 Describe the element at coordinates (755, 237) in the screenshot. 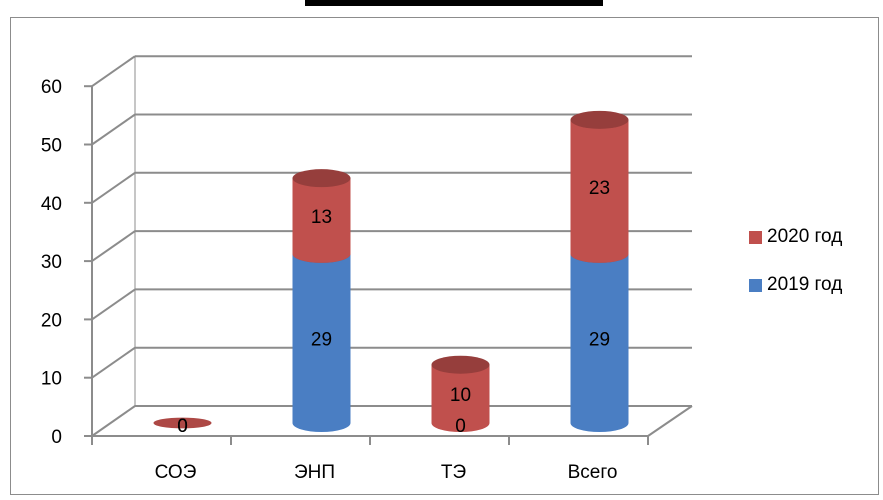

I see `legend-swatch-2020` at that location.